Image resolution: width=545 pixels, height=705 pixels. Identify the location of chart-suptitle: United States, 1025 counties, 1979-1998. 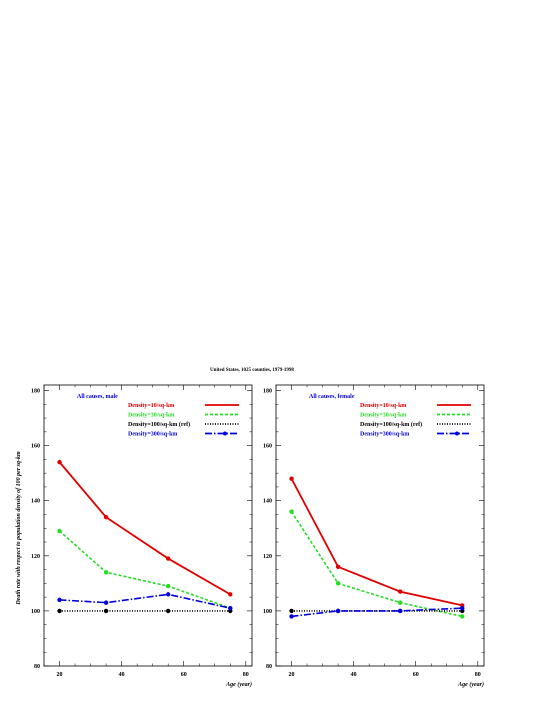
(252, 370).